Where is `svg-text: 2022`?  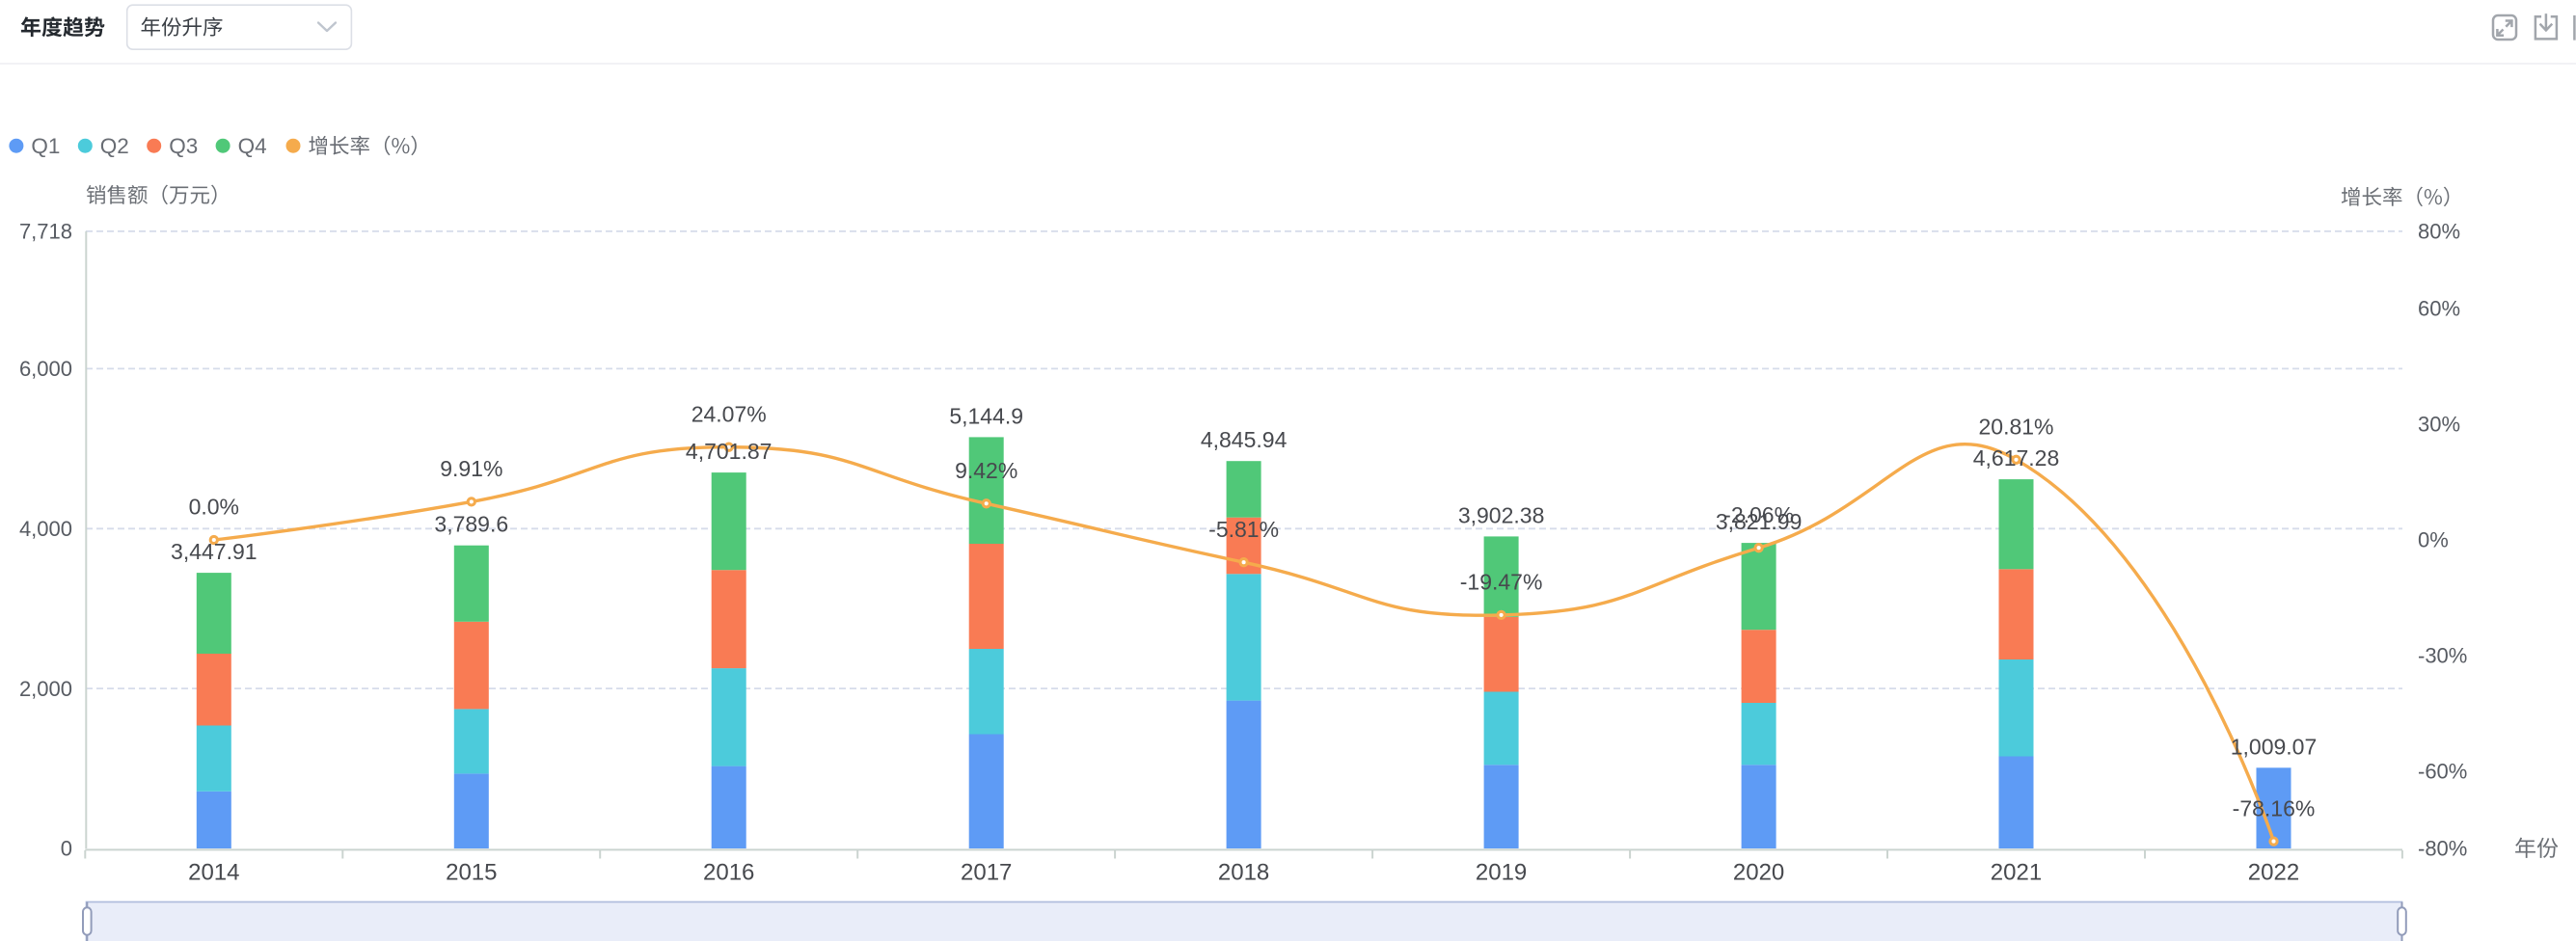
svg-text: 2022 is located at coordinates (2273, 873).